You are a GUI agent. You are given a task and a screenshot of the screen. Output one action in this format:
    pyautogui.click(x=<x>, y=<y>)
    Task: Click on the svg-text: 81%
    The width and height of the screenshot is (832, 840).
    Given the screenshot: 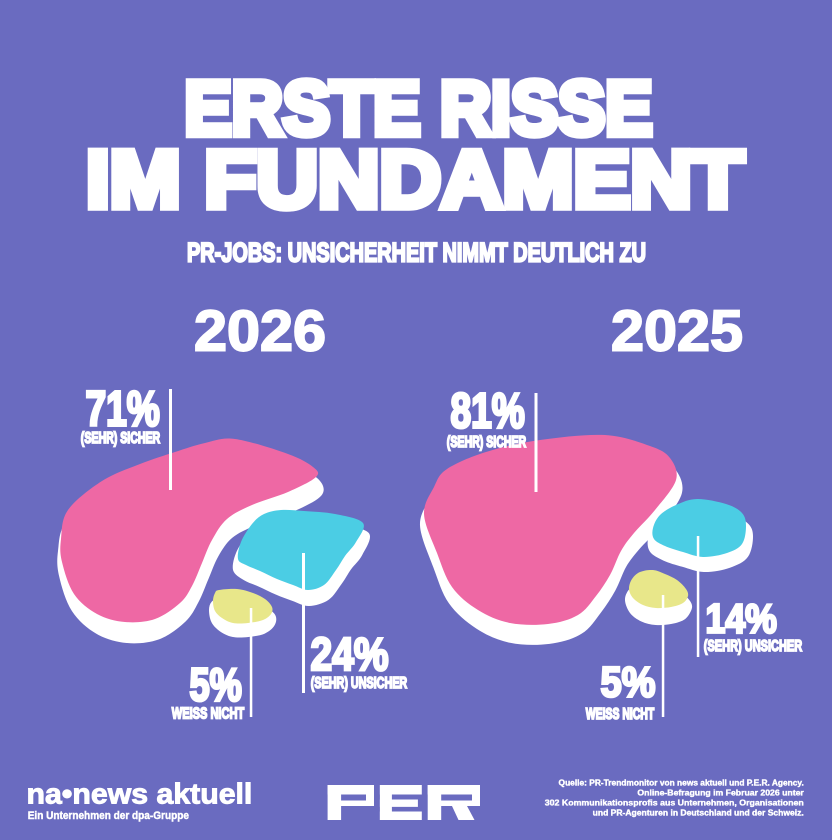 What is the action you would take?
    pyautogui.click(x=488, y=411)
    